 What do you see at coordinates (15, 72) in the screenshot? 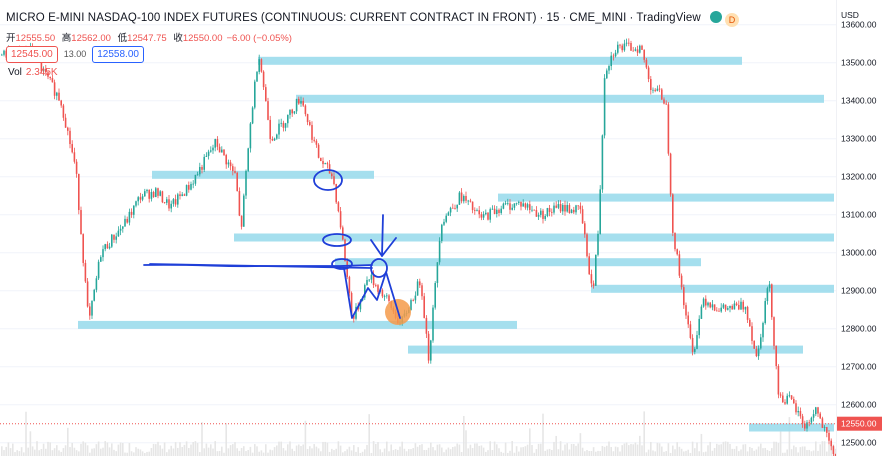
I see `volume-label: Vol` at bounding box center [15, 72].